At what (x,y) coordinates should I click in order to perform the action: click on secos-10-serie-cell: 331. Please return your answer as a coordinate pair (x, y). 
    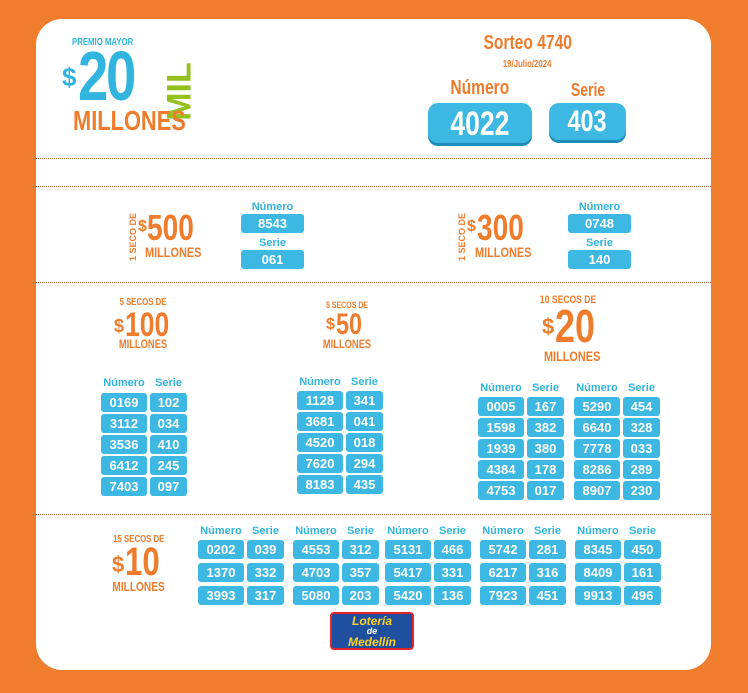
    Looking at the image, I should click on (452, 572).